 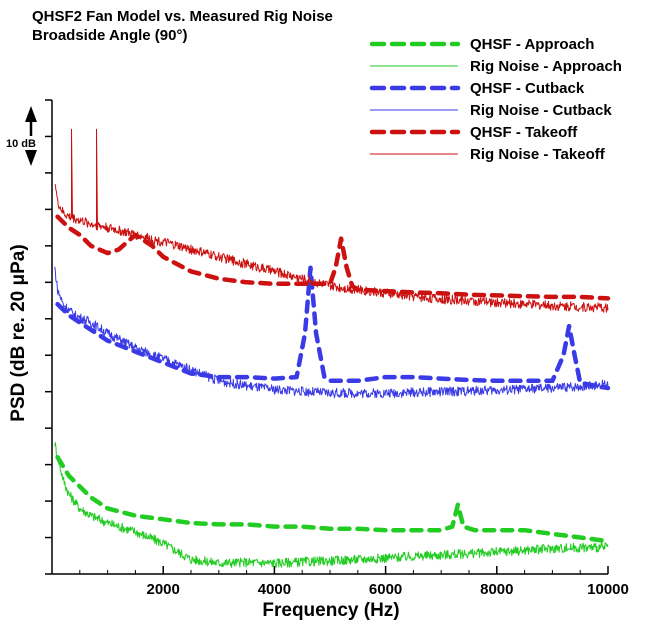 I want to click on x-axis-ticks: 2000 4000 6000 8000 10000, so click(x=354, y=582).